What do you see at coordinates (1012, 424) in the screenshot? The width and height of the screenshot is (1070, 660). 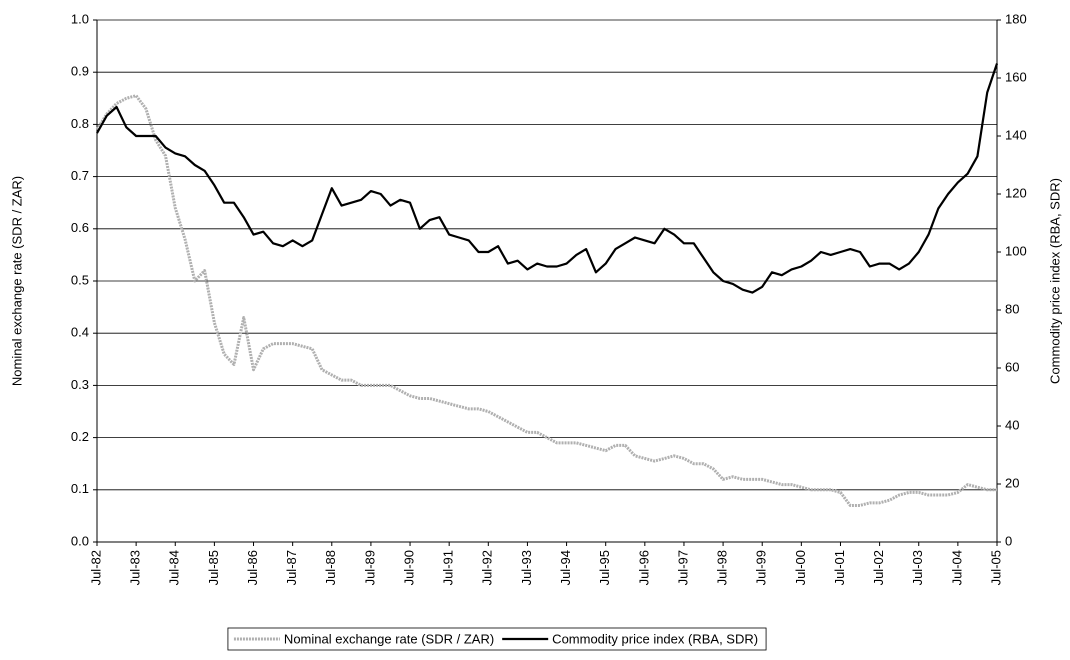 I see `y2-tick-label: 40` at bounding box center [1012, 424].